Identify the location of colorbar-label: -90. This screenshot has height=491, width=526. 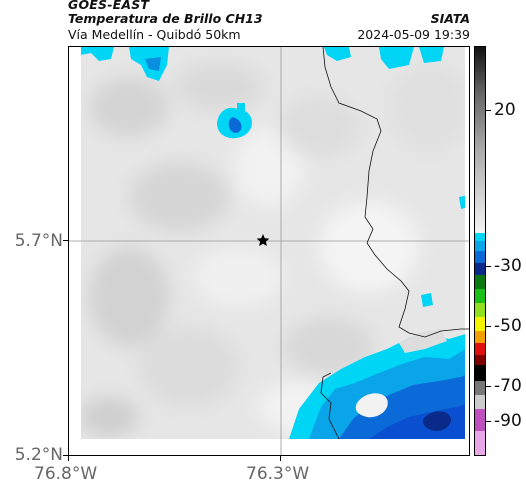
(508, 421).